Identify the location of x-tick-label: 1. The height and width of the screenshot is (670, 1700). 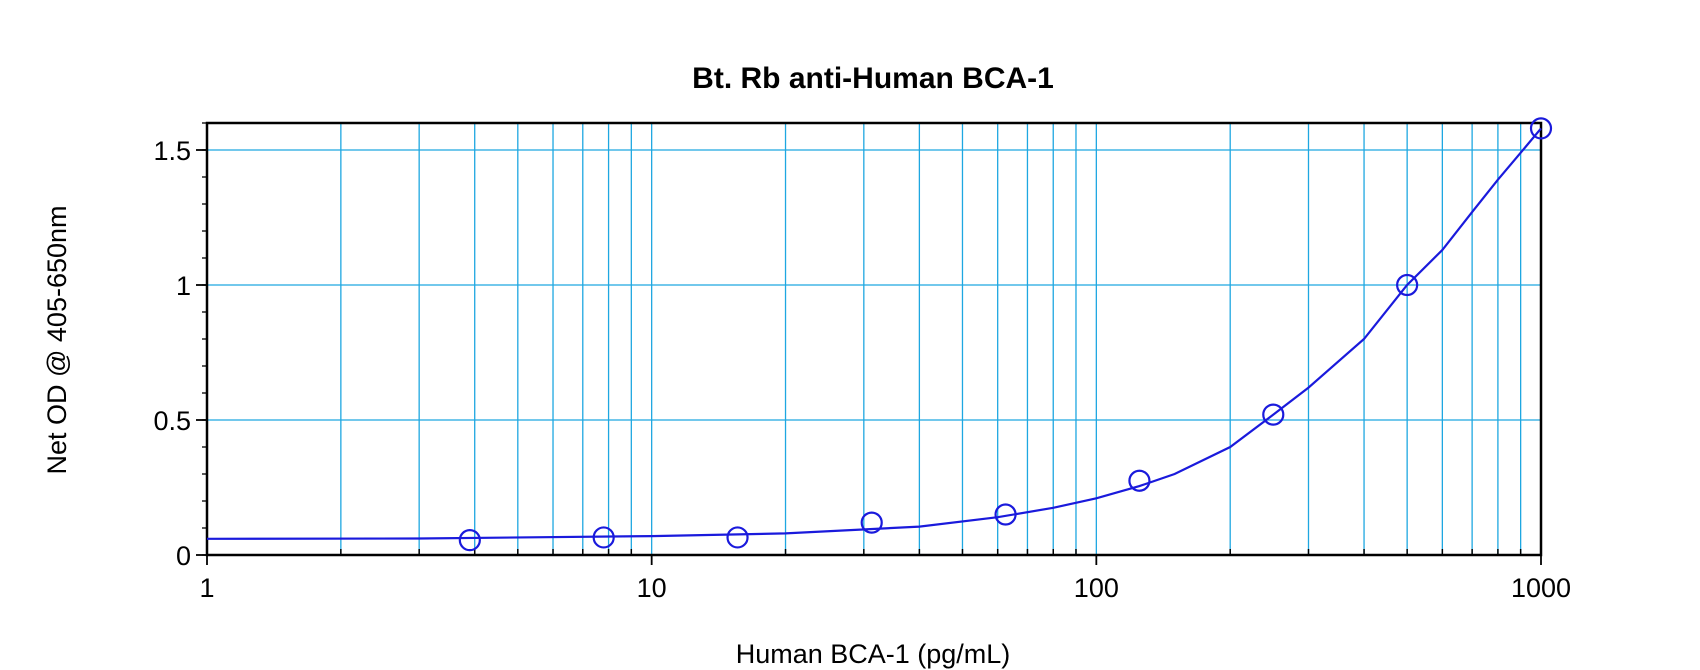
(206, 588).